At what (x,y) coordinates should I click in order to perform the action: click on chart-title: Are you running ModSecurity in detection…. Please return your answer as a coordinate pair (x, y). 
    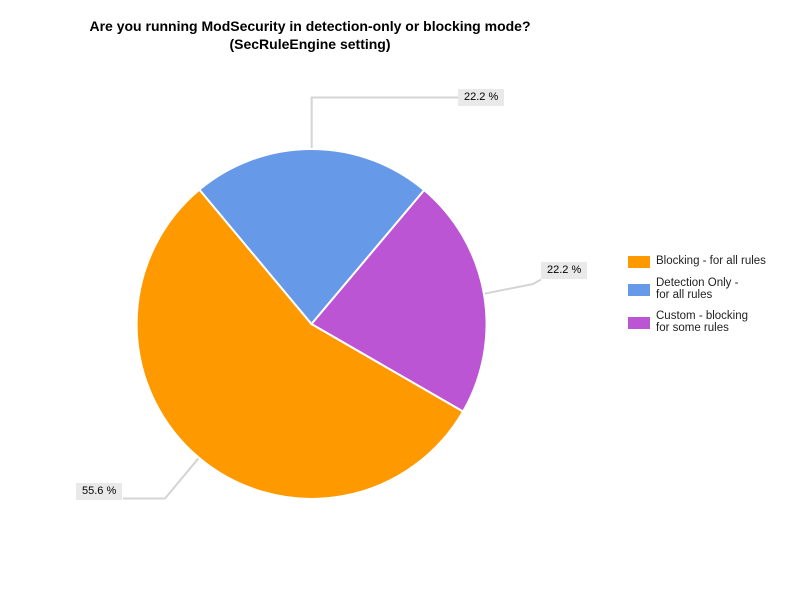
    Looking at the image, I should click on (310, 35).